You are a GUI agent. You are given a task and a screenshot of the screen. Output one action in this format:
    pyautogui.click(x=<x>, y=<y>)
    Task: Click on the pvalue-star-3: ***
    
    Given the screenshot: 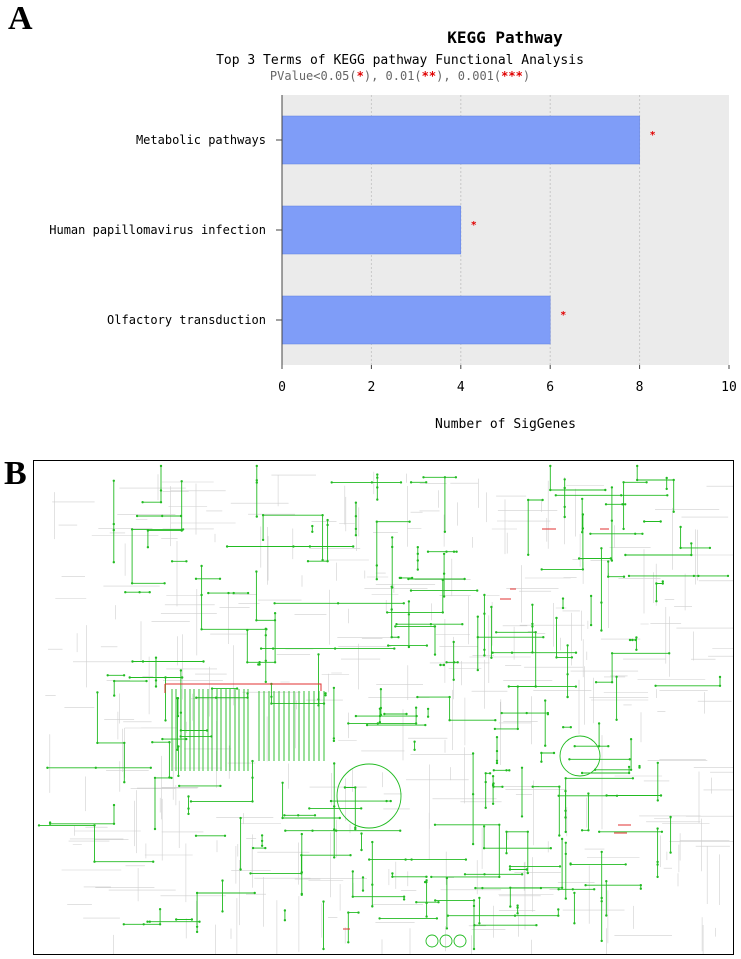 What is the action you would take?
    pyautogui.click(x=512, y=76)
    